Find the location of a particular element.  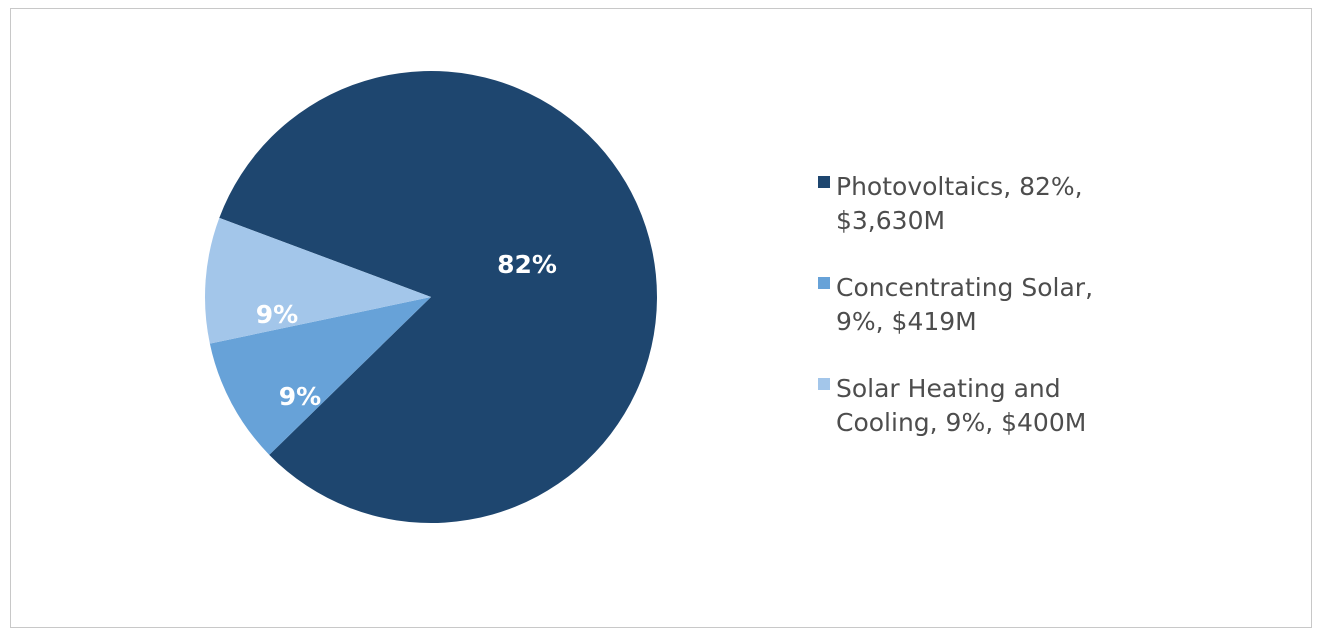

slice-label-concentrating-solar: 9% is located at coordinates (300, 396).